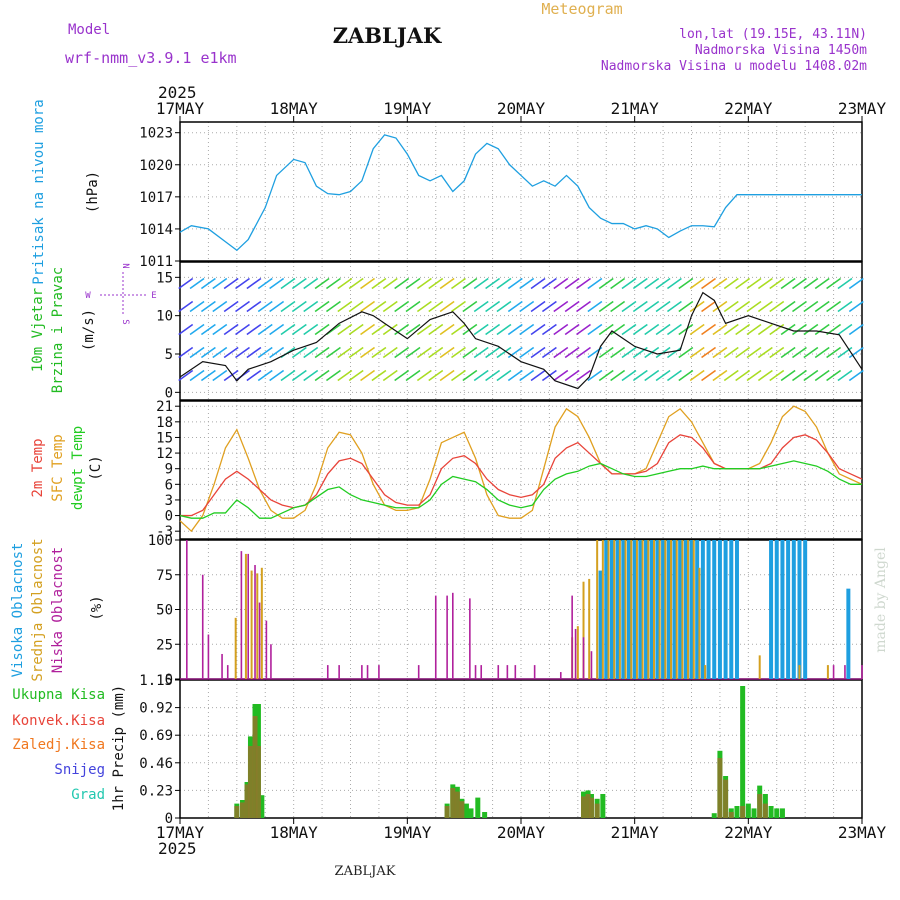  What do you see at coordinates (521, 470) in the screenshot?
I see `panel-frame` at bounding box center [521, 470].